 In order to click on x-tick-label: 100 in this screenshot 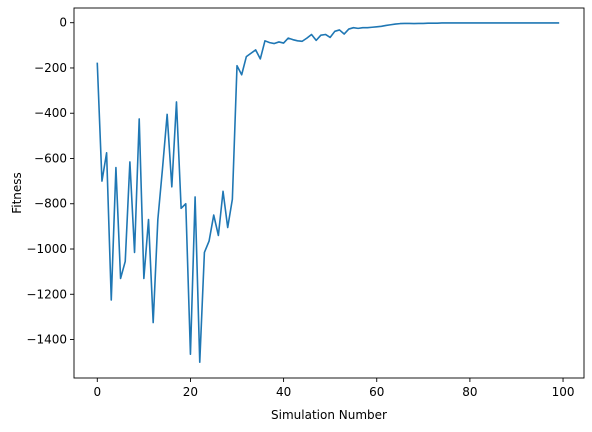, I will do `click(563, 392)`.